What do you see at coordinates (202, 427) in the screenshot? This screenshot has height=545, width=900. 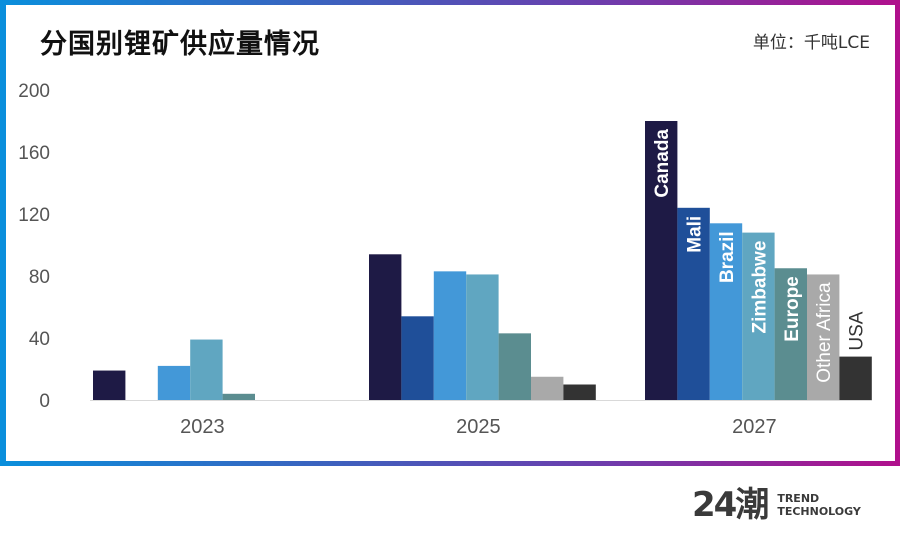 I see `x-tick-label: 2023` at bounding box center [202, 427].